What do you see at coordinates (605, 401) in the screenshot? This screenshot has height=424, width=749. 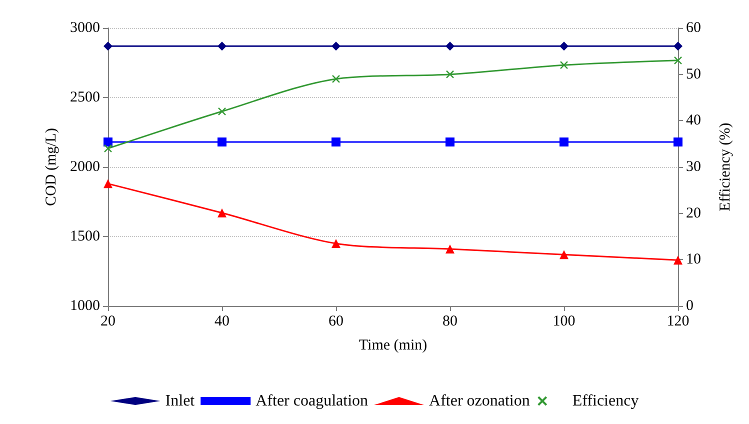 I see `legend-label: Efficiency` at bounding box center [605, 401].